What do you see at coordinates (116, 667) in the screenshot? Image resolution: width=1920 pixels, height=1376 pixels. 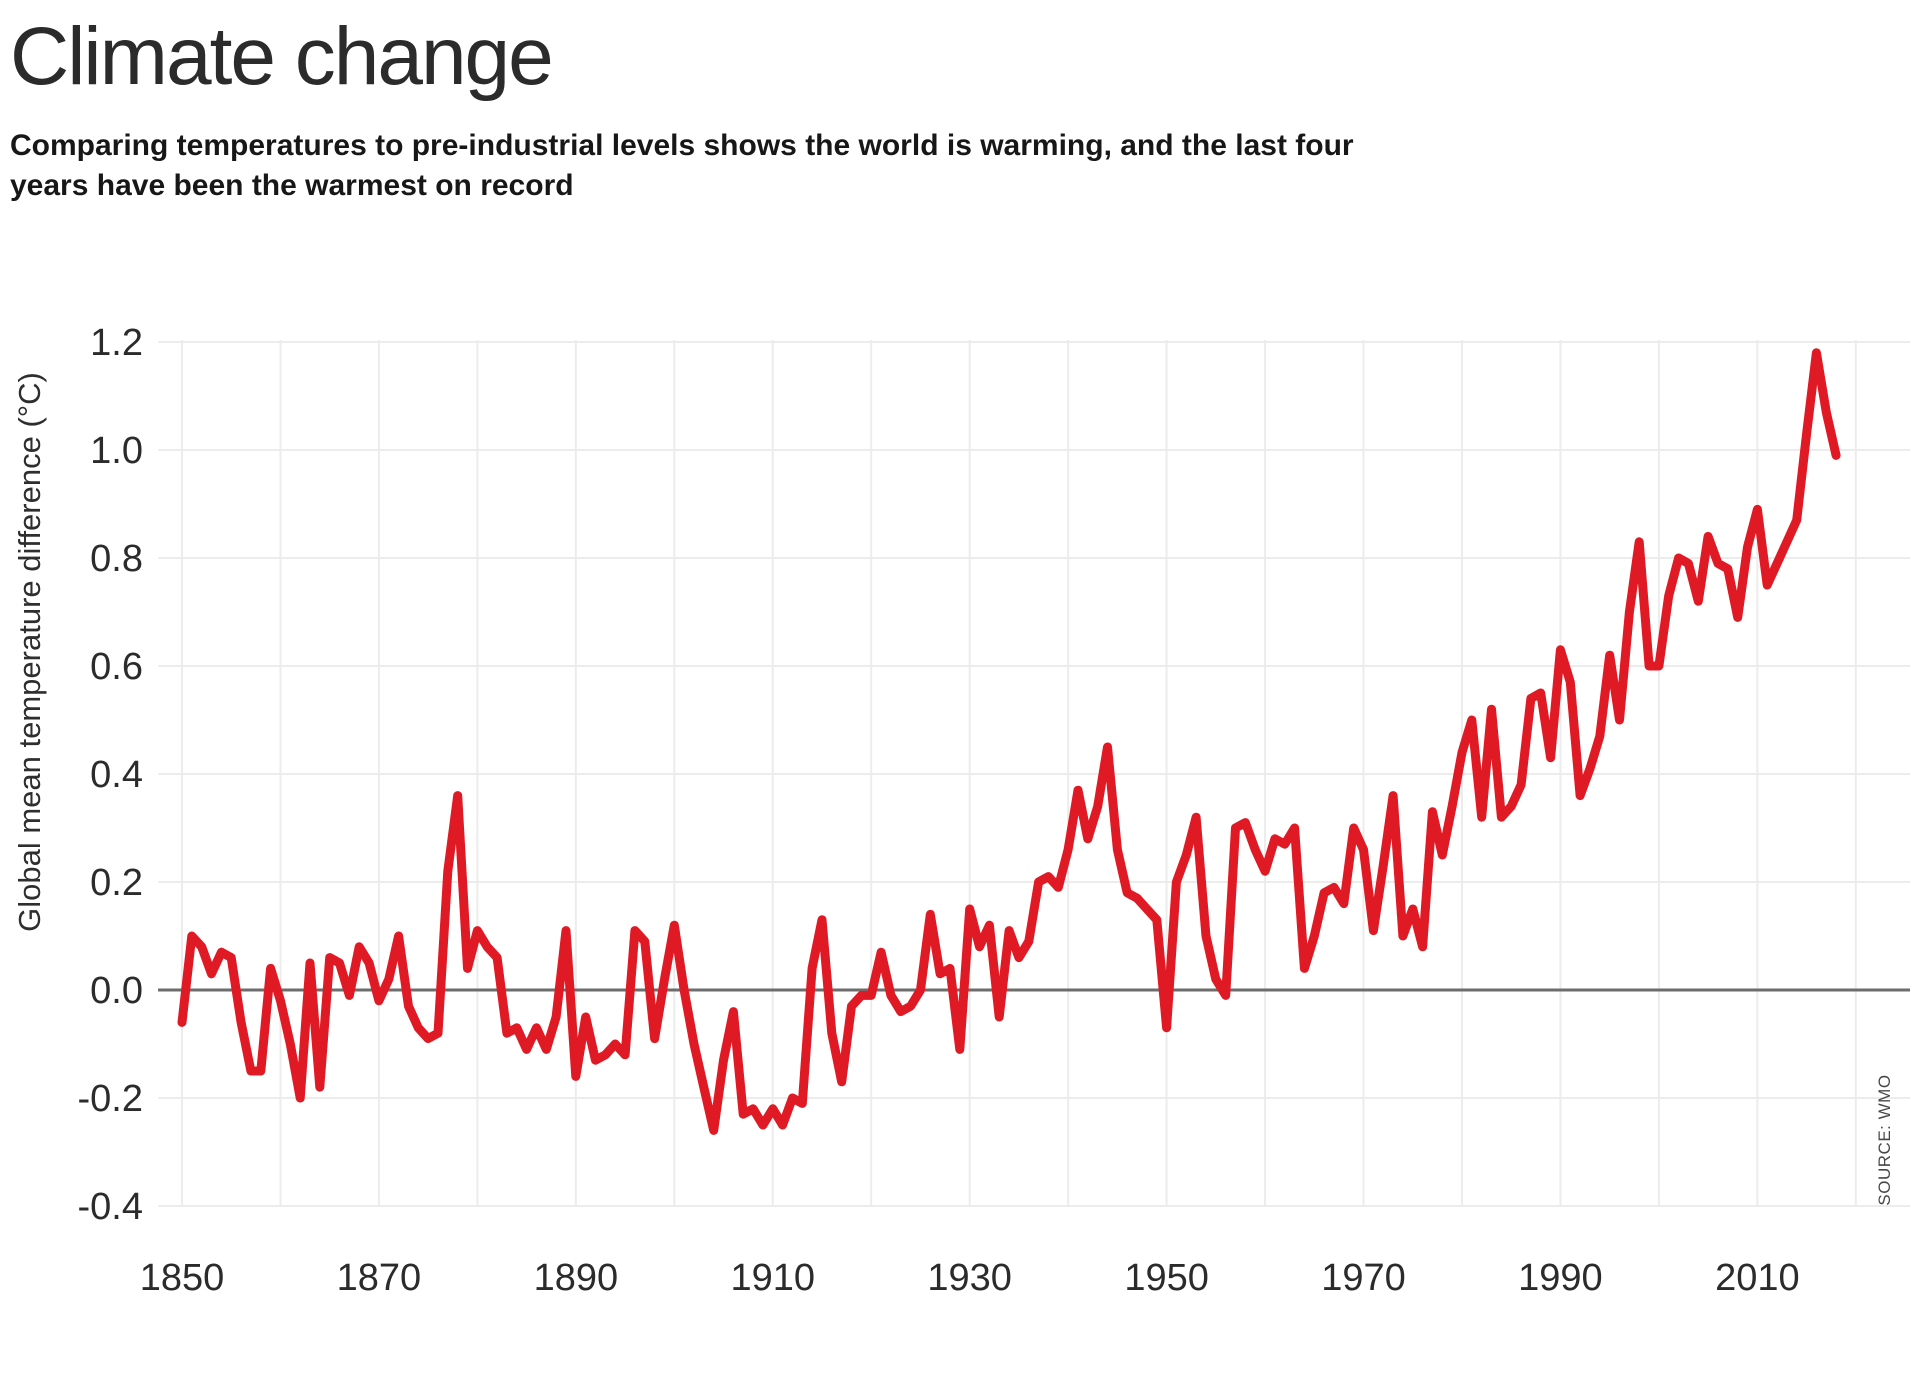 I see `y-tick-label: 0.6` at bounding box center [116, 667].